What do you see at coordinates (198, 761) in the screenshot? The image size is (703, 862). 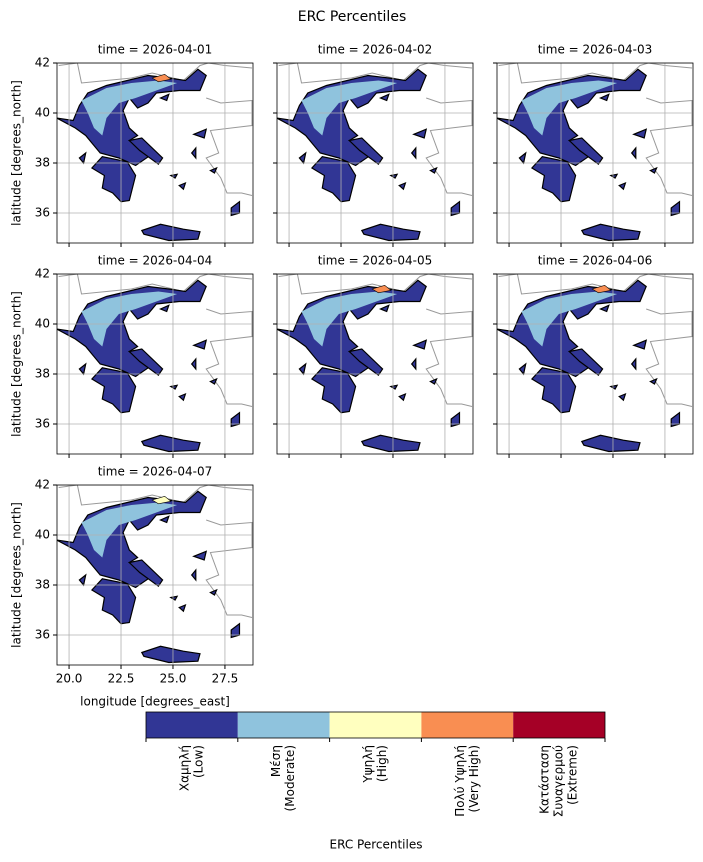 I see `colorbar-label: (Low)` at bounding box center [198, 761].